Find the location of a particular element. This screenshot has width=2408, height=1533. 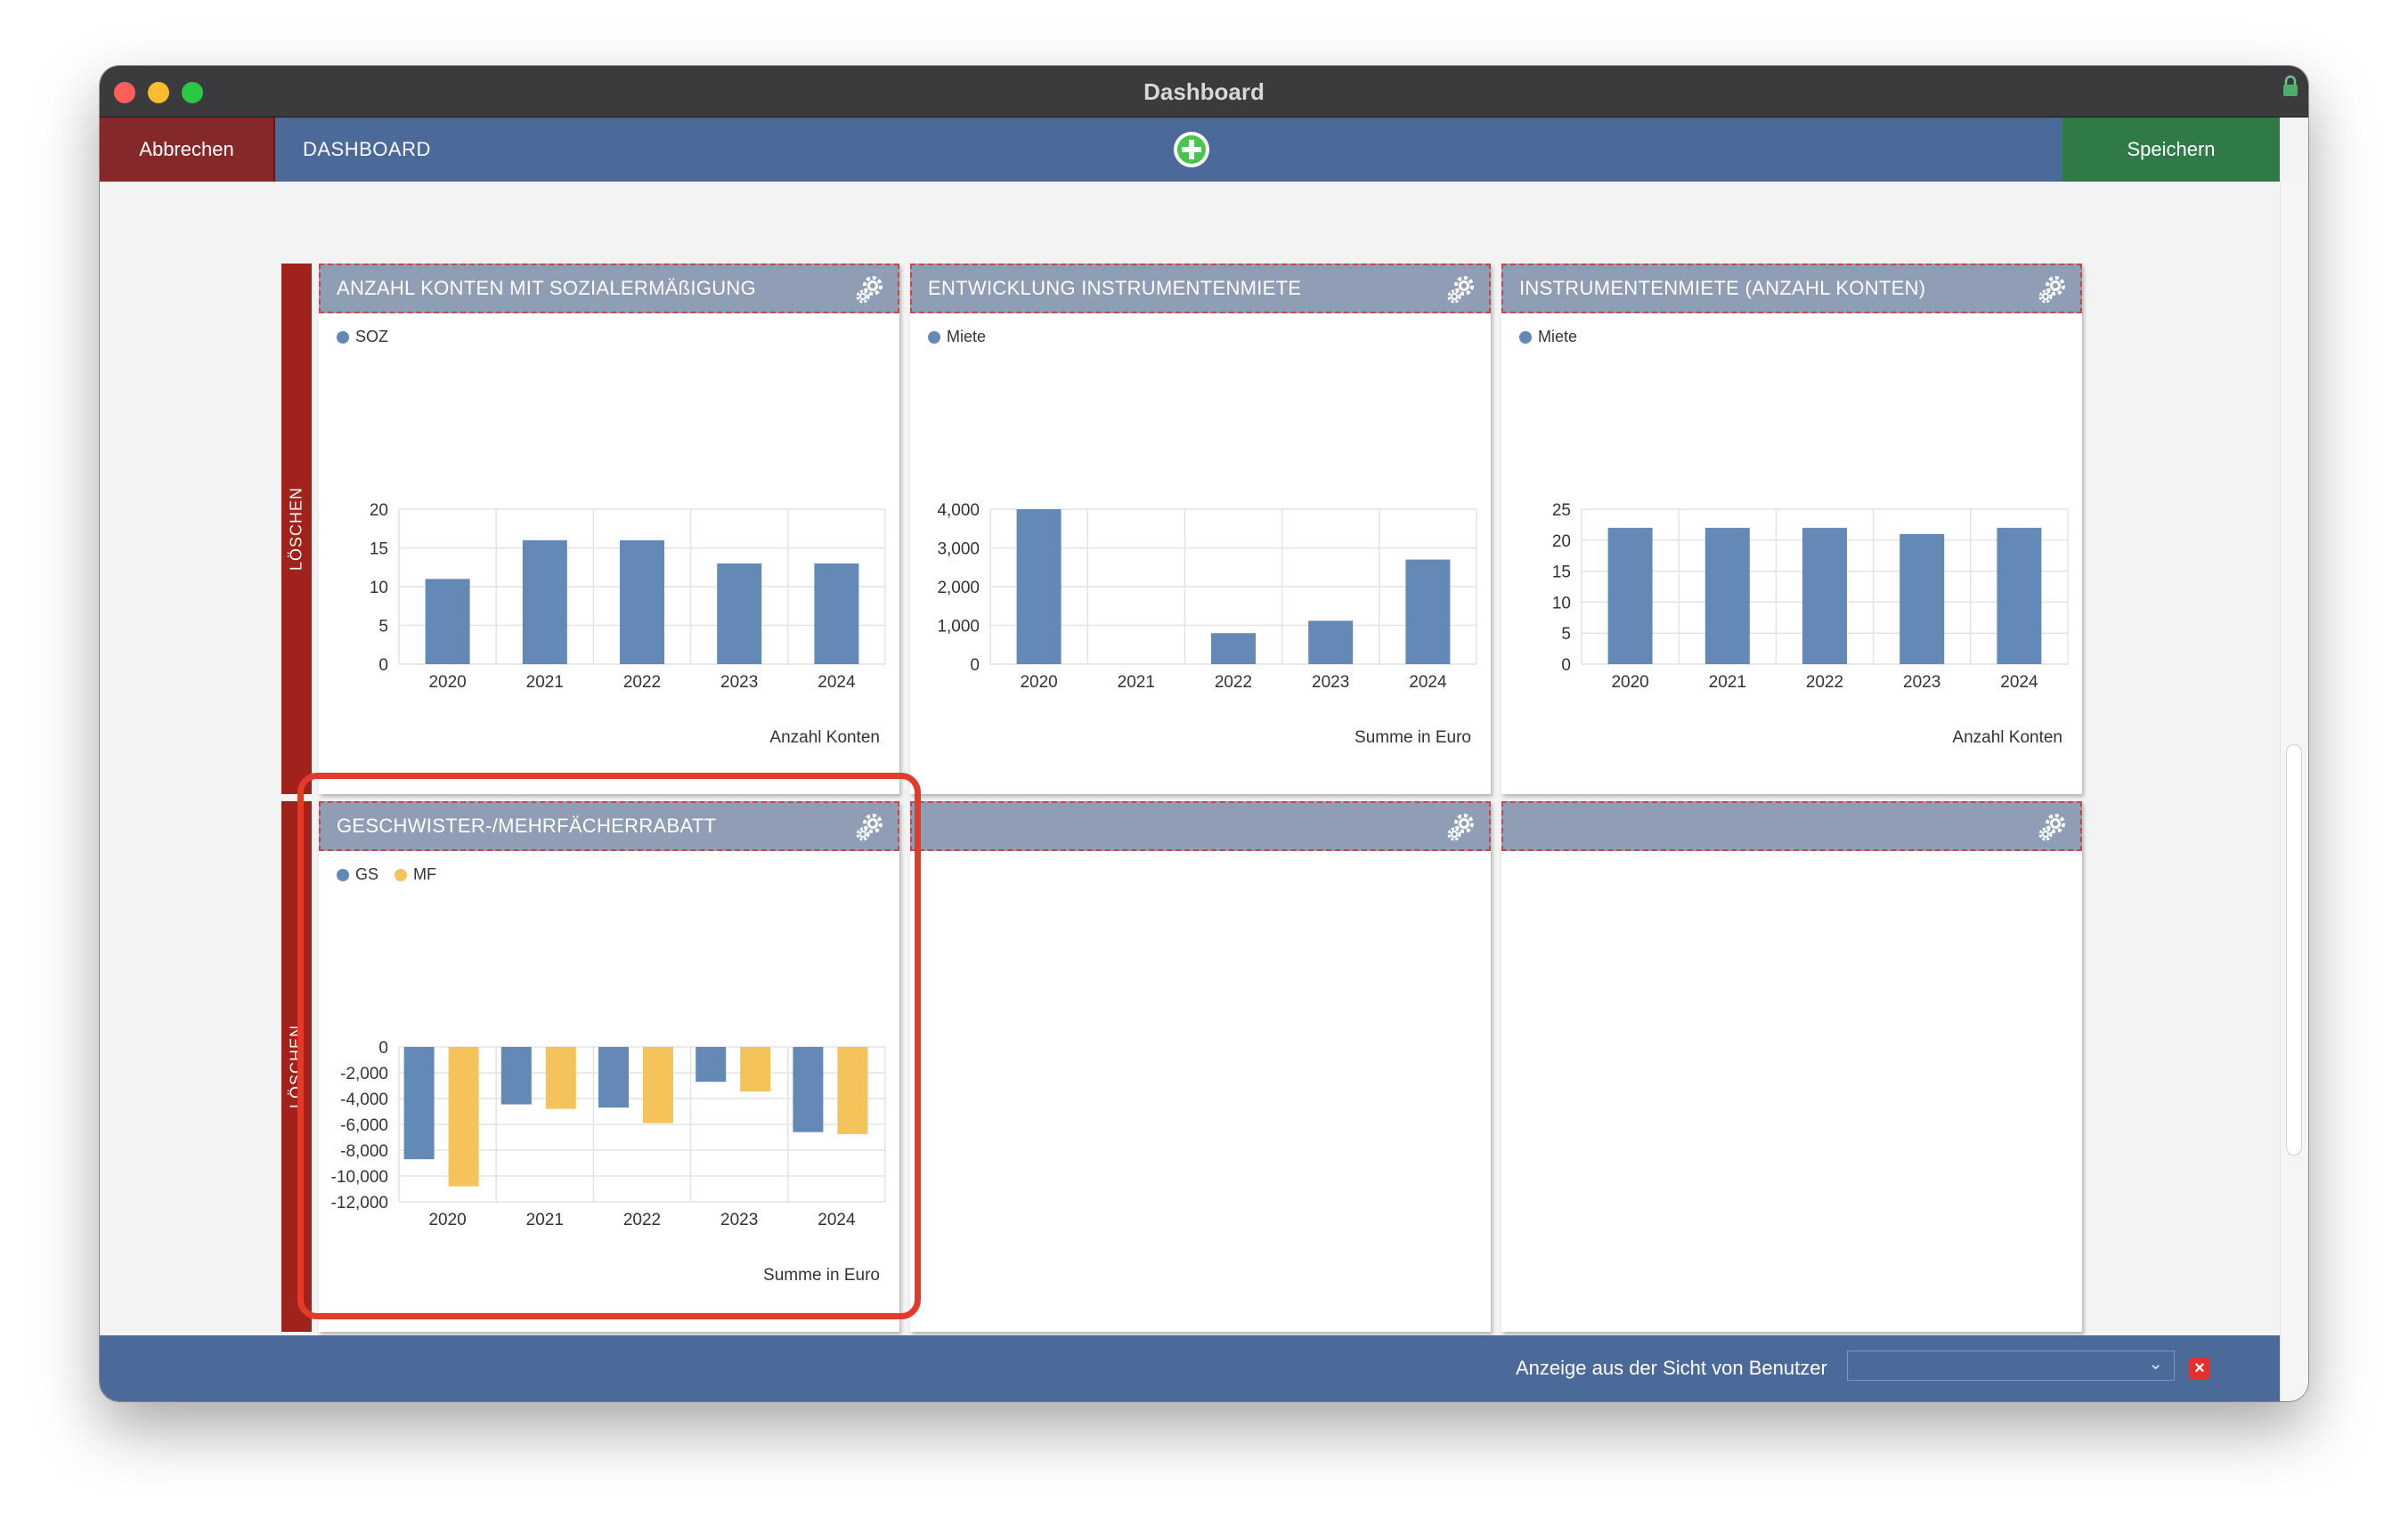

zoom-window-button is located at coordinates (192, 92).